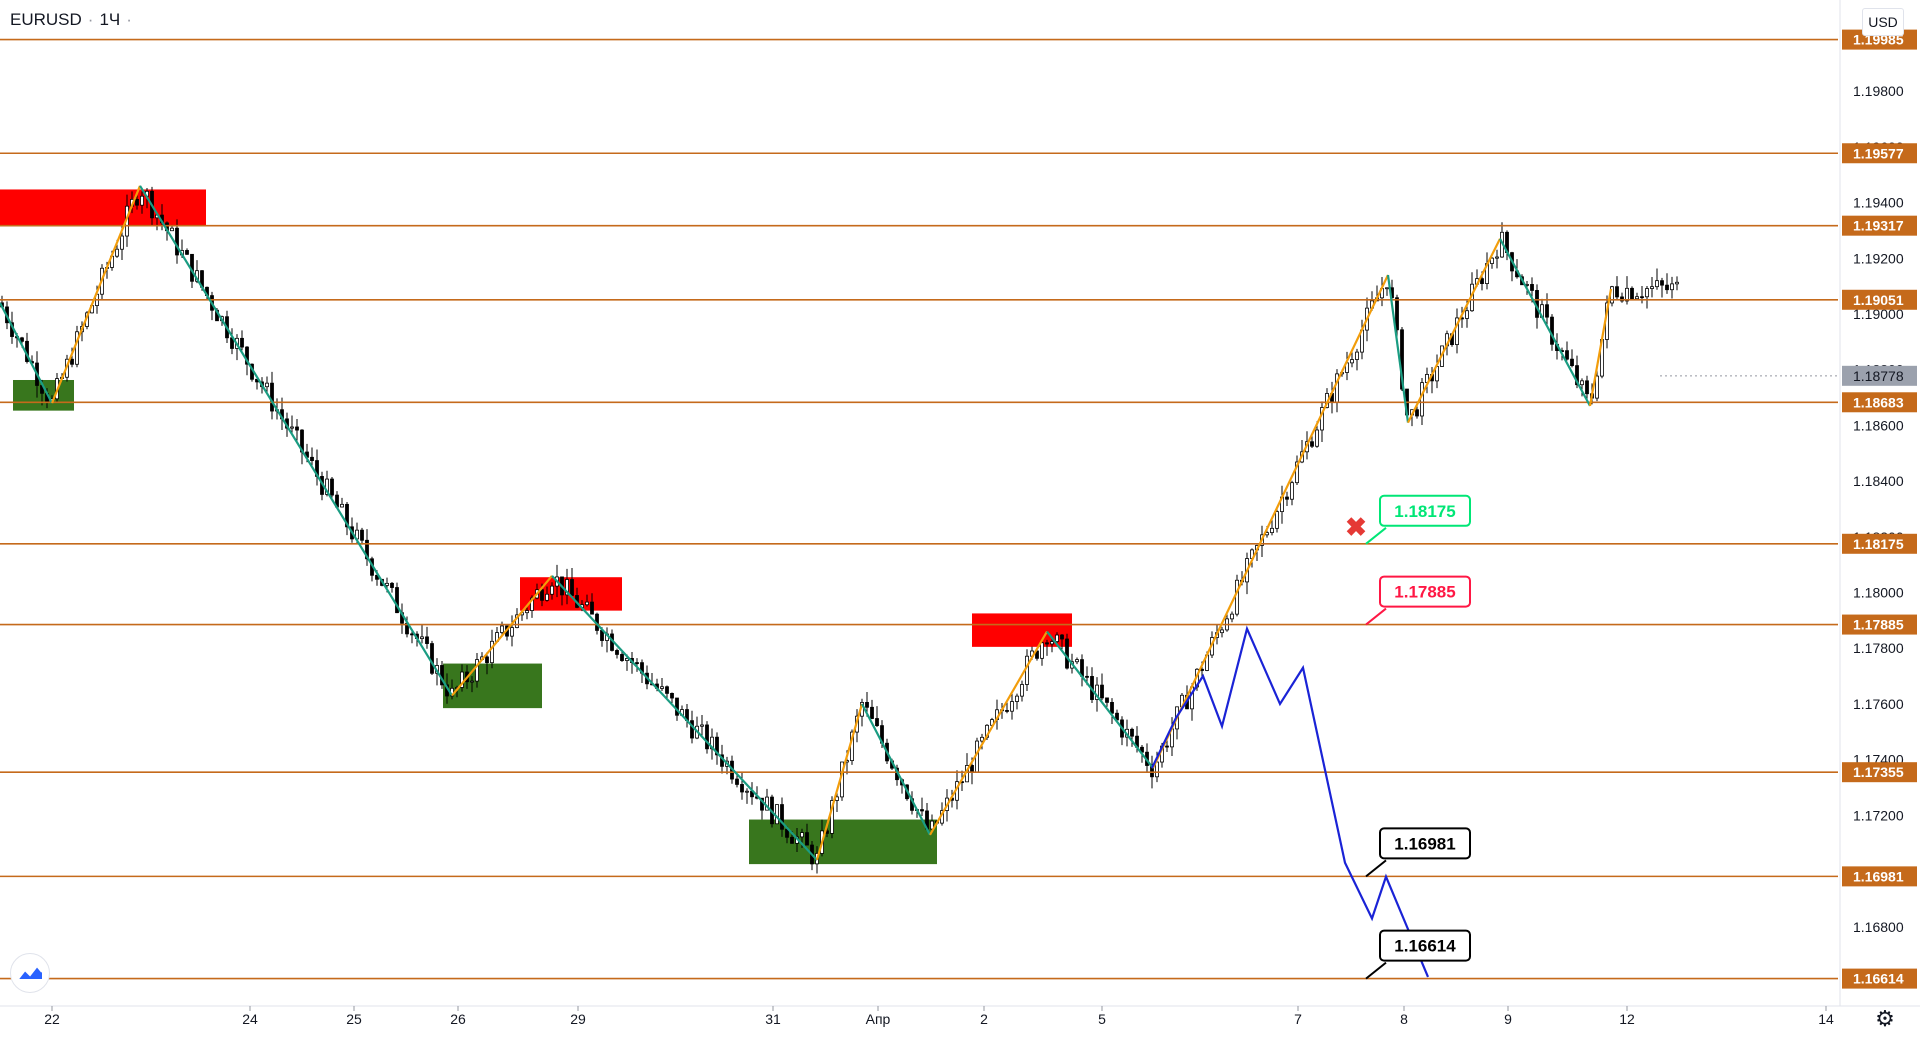 This screenshot has width=1920, height=1042. I want to click on callout-pointer, so click(1376, 536).